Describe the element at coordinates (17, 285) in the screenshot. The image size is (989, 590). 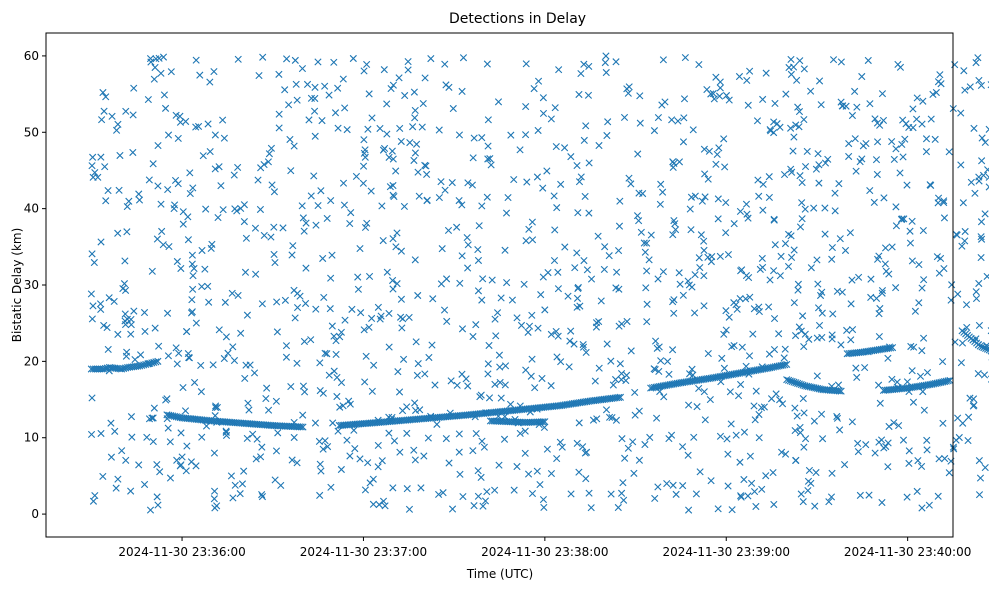
I see `y-axis-label: Bistatic Delay (km)` at that location.